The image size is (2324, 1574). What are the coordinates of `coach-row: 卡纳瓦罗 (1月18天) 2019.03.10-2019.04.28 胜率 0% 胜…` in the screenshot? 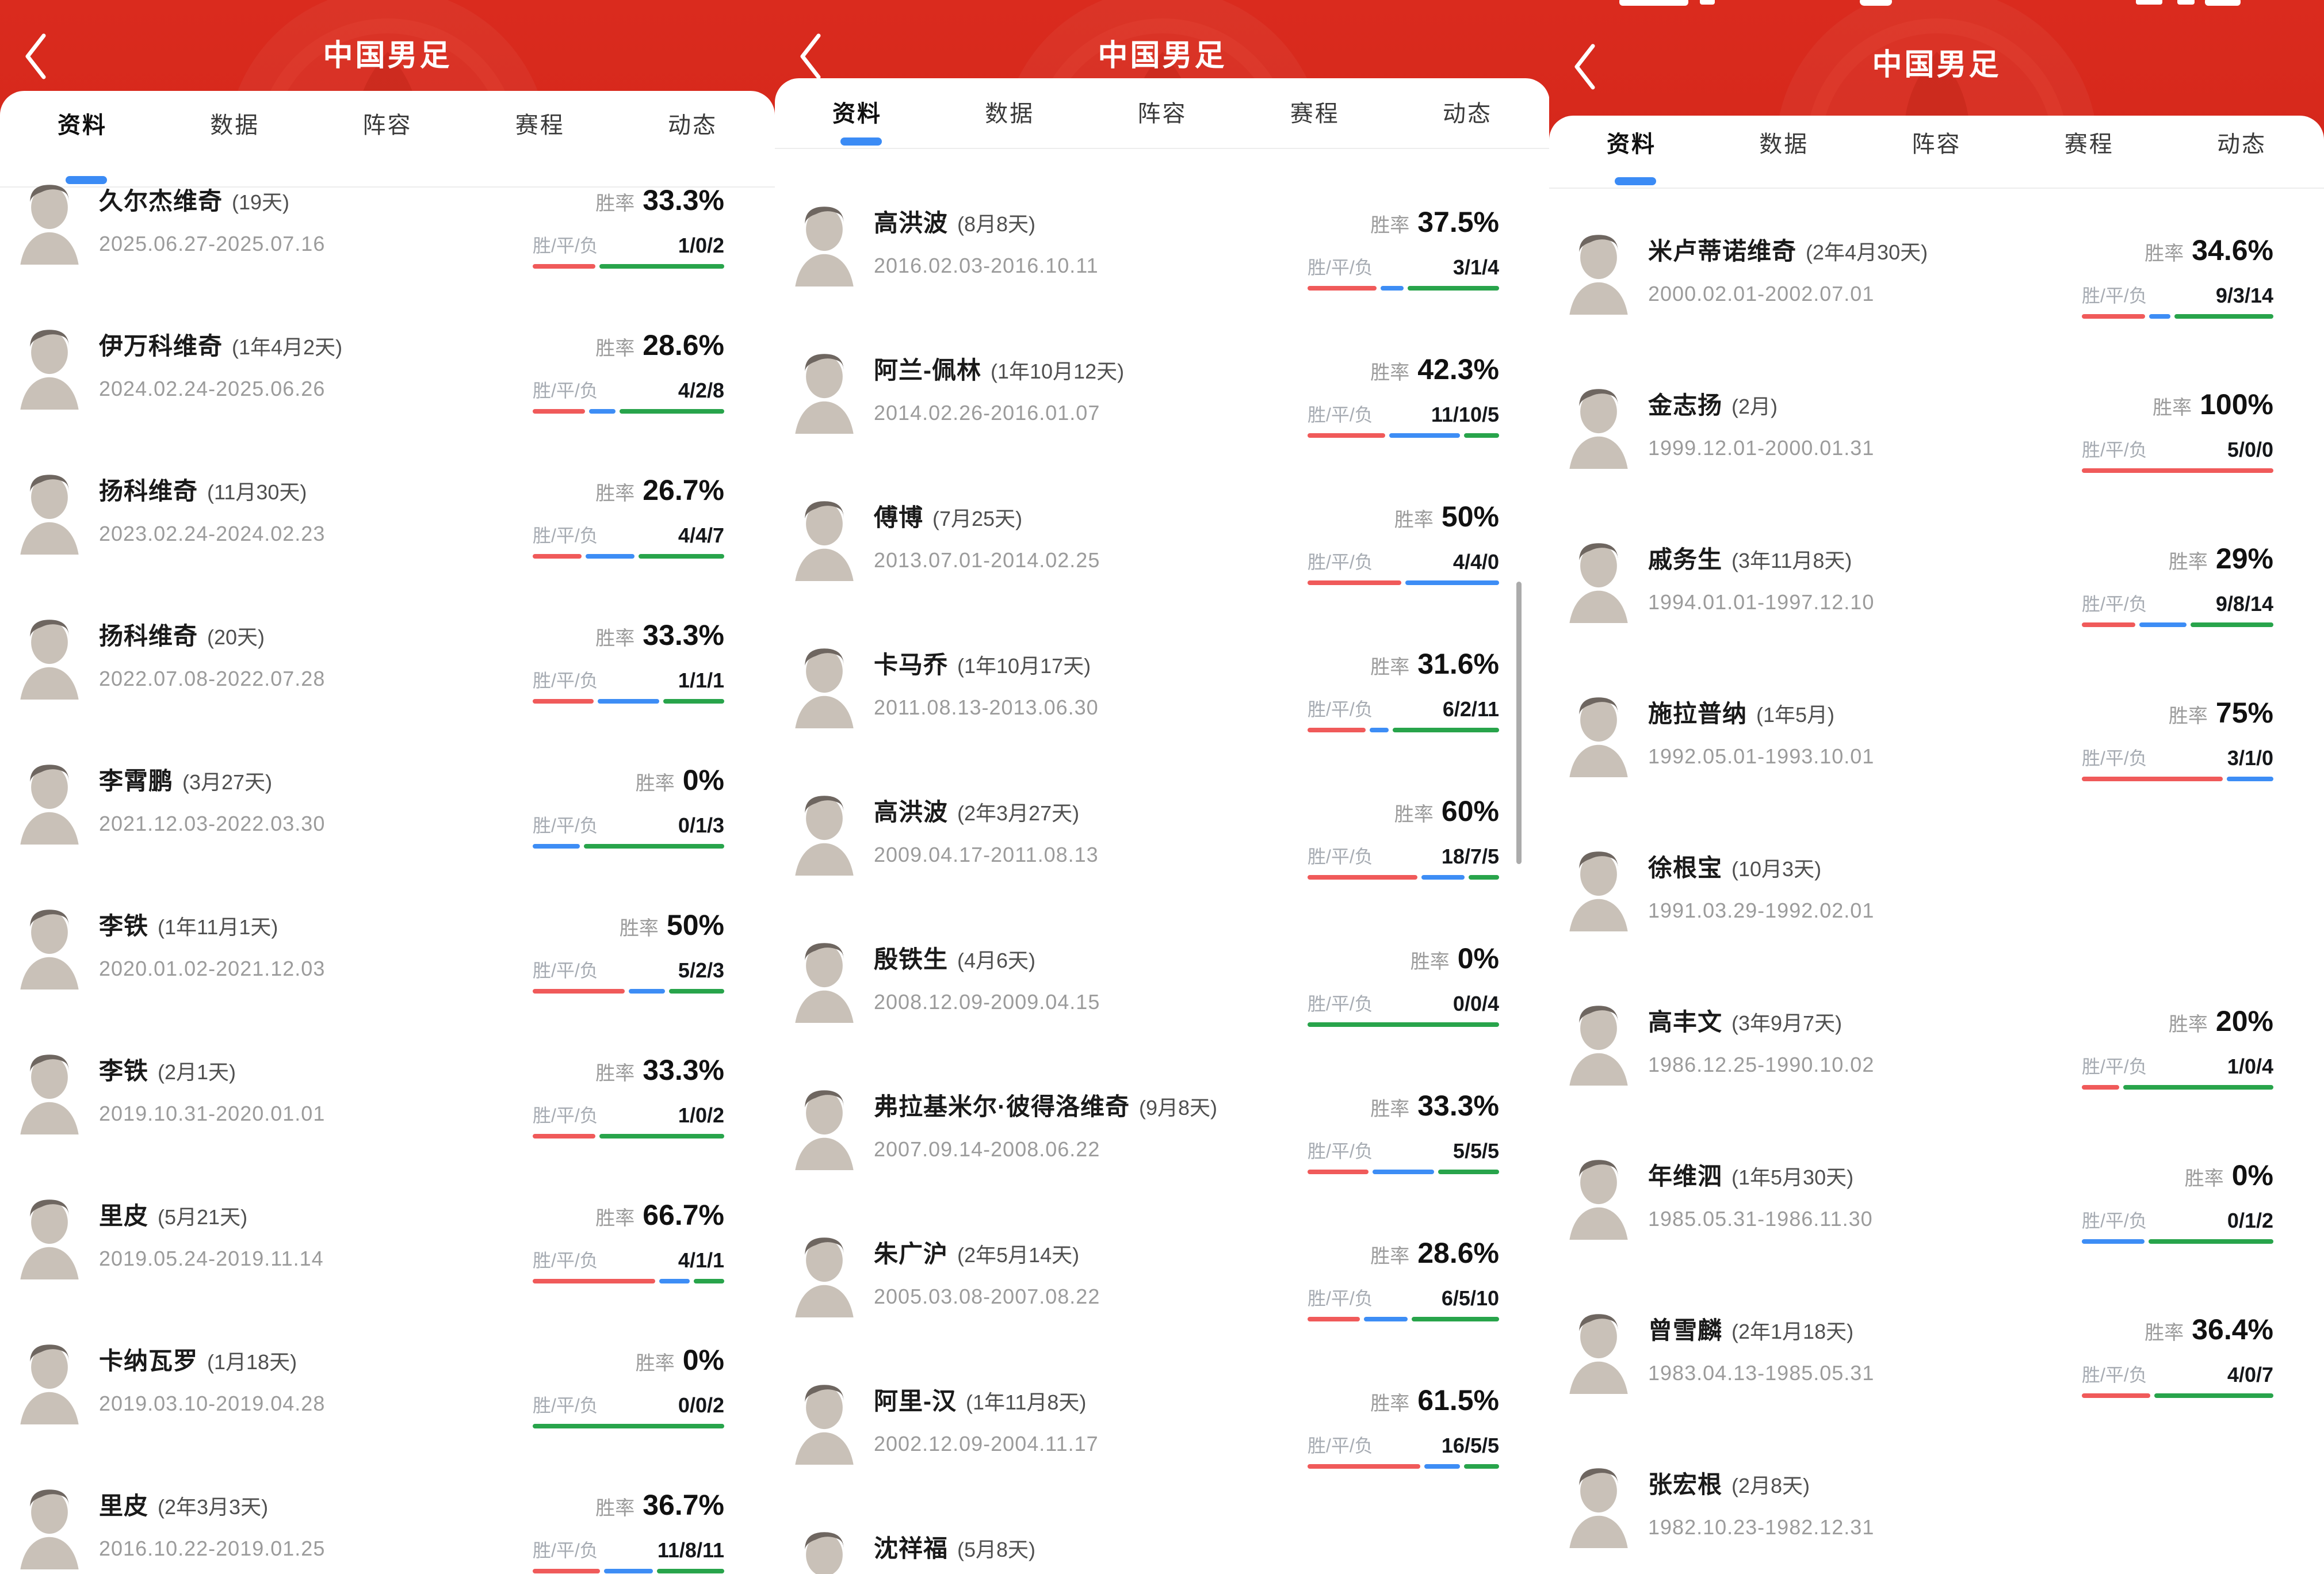 It's located at (387, 1410).